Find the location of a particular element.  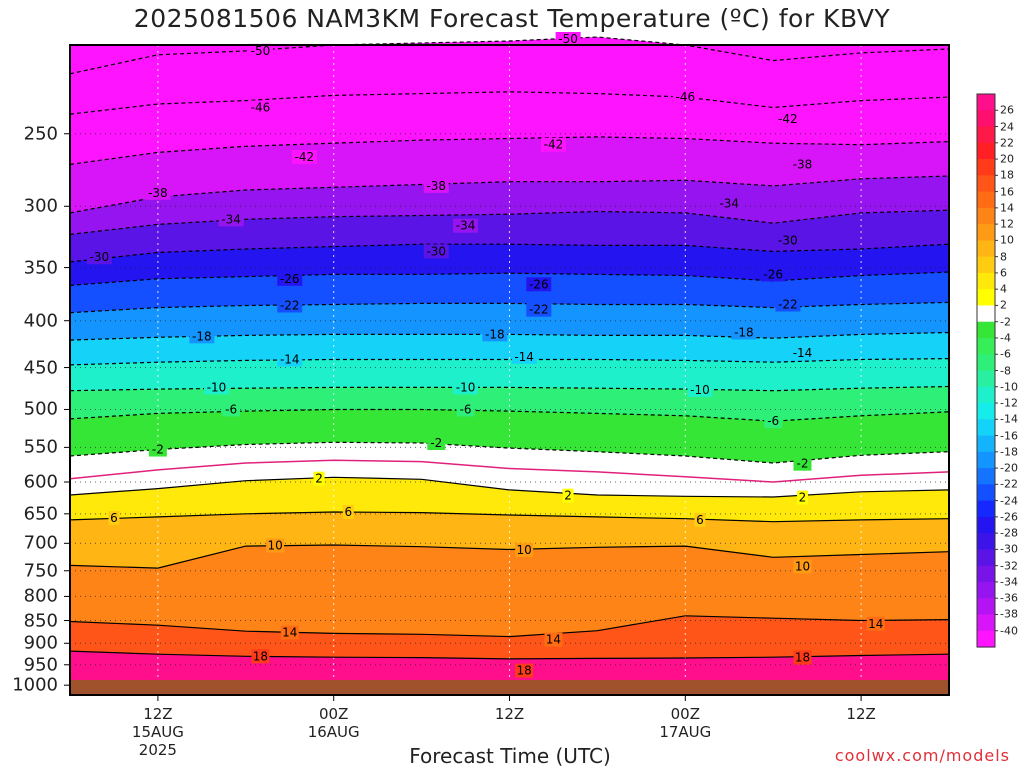

y-tick-label-350: 350 is located at coordinates (40, 268).